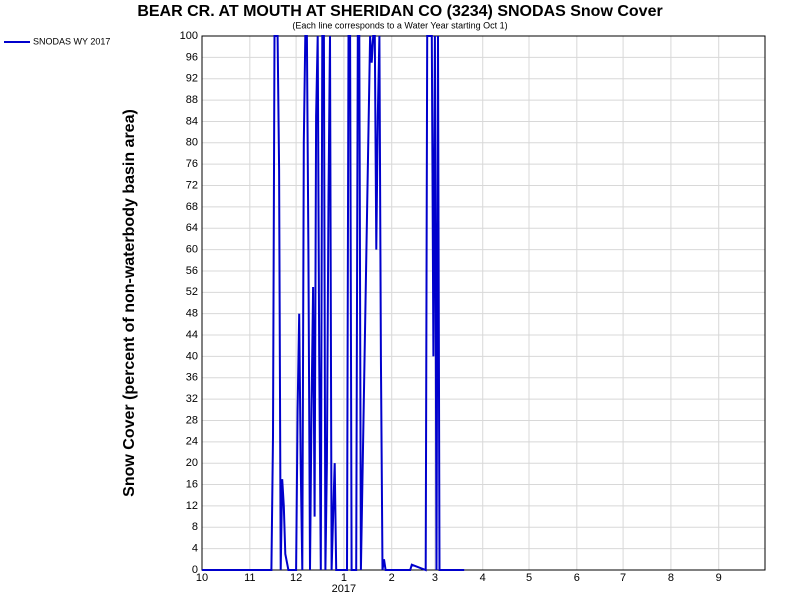 This screenshot has height=600, width=800. I want to click on x-tick-label: 10, so click(202, 578).